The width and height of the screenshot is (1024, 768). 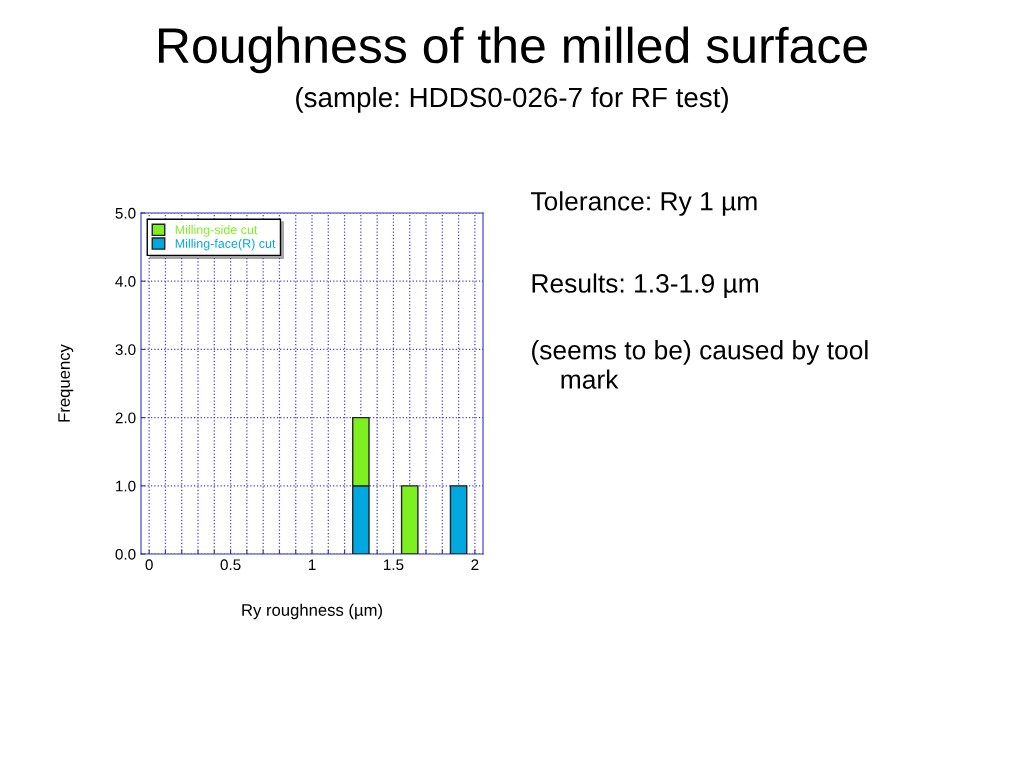 What do you see at coordinates (700, 364) in the screenshot?
I see `text: (seems to be) caused by tool mark` at bounding box center [700, 364].